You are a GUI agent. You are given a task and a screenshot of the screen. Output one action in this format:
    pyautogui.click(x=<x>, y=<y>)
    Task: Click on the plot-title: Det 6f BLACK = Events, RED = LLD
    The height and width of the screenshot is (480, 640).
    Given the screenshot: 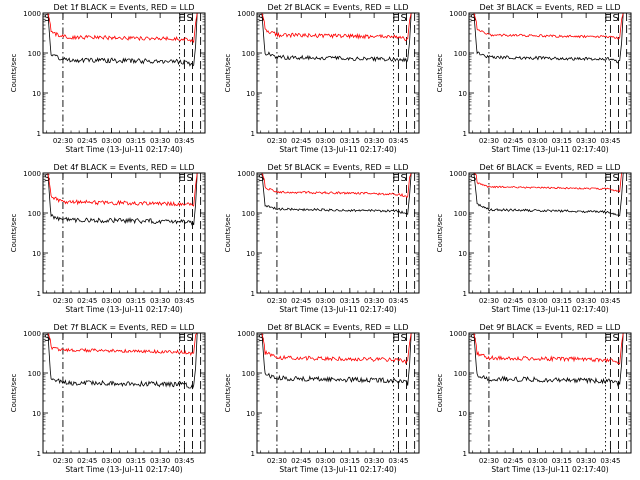 What is the action you would take?
    pyautogui.click(x=549, y=167)
    